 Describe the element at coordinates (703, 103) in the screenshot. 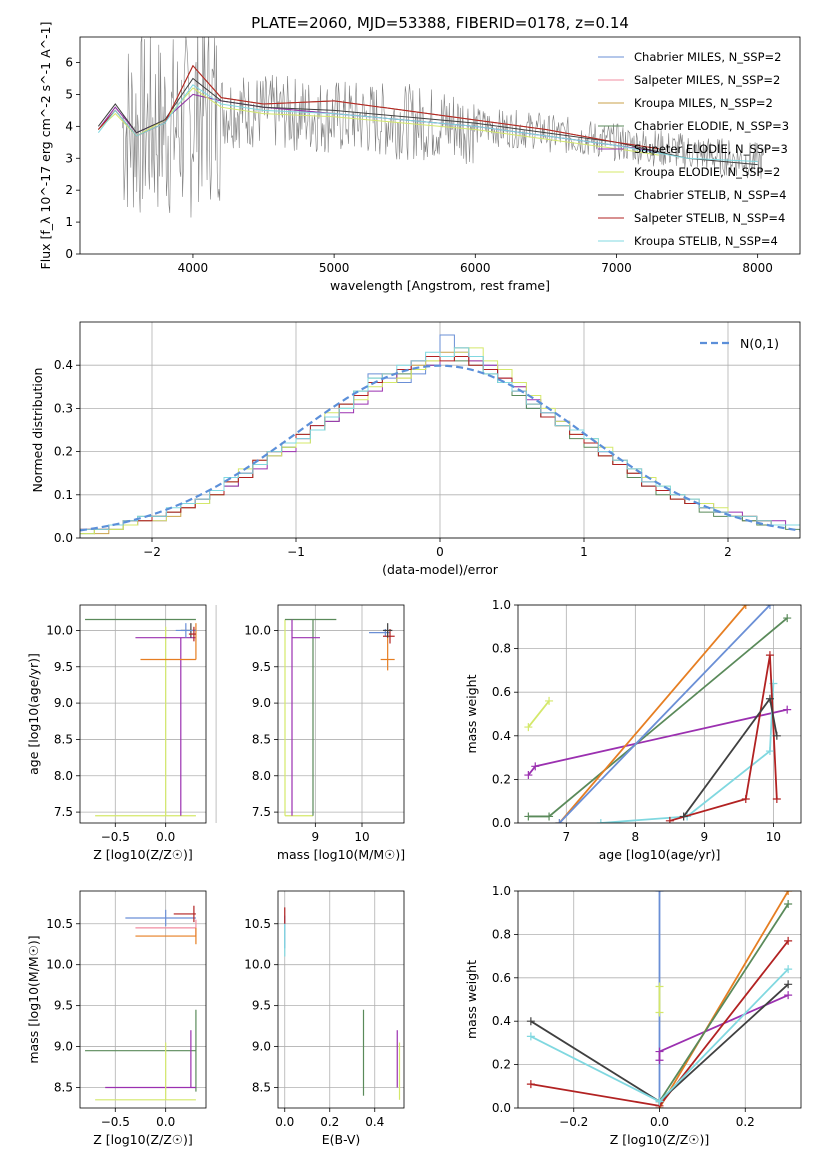

I see `legend-entry: Kroupa MILES, N_SSP=2` at that location.